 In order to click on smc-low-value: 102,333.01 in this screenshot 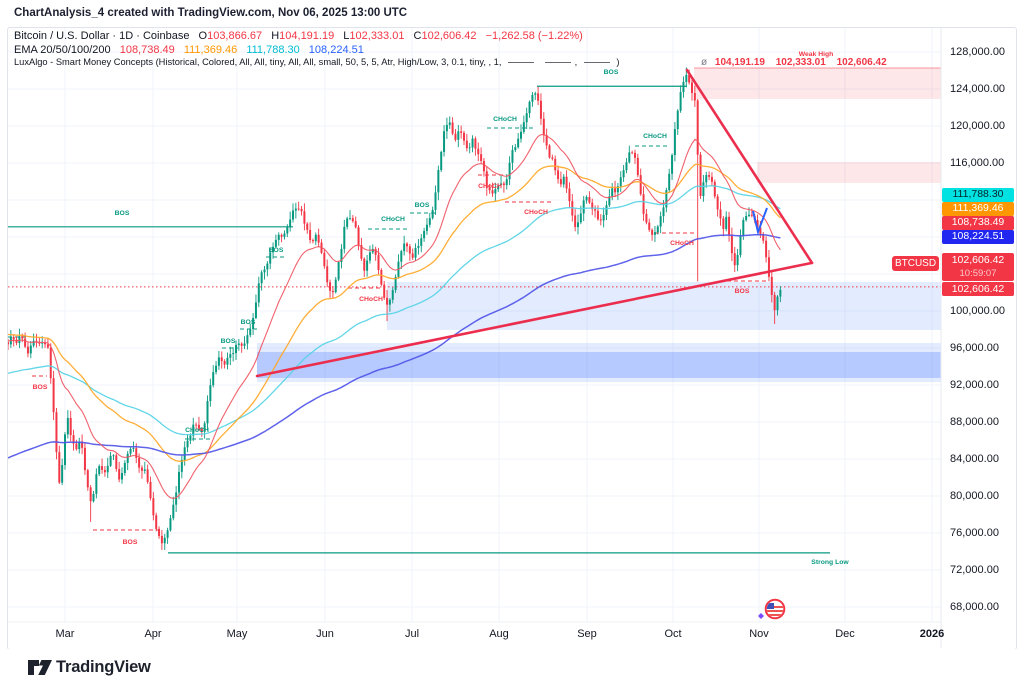, I will do `click(800, 62)`.